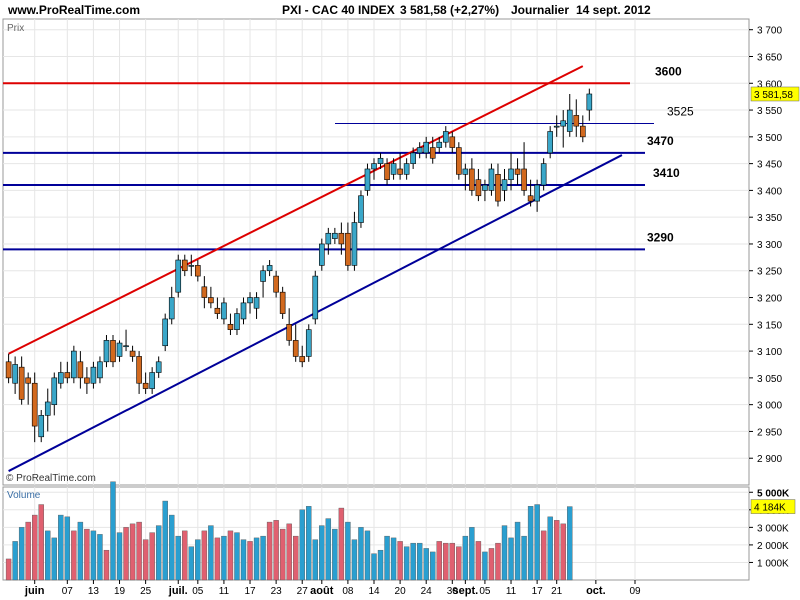 Image resolution: width=800 pixels, height=600 pixels. Describe the element at coordinates (94, 591) in the screenshot. I see `x-tick-label: 13` at that location.